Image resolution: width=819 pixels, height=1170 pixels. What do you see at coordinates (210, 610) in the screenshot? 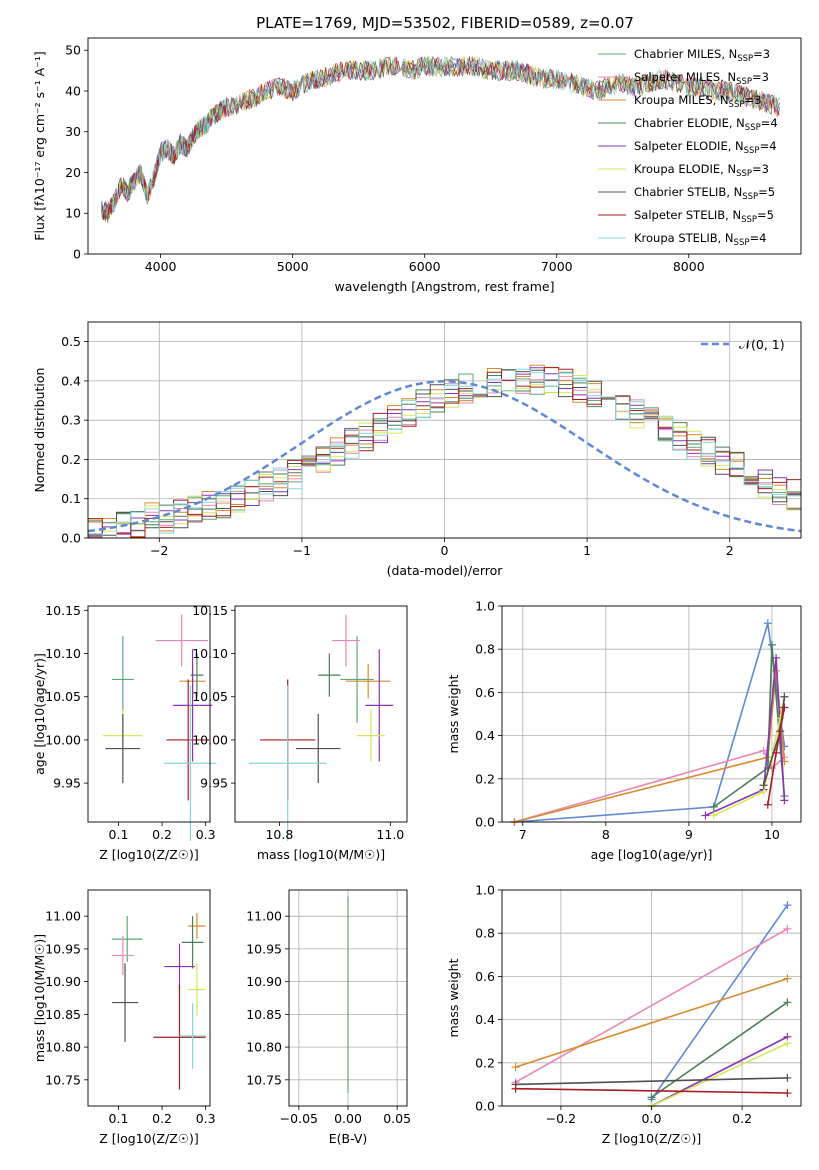
I see `y-tick-label: 10.15` at bounding box center [210, 610].